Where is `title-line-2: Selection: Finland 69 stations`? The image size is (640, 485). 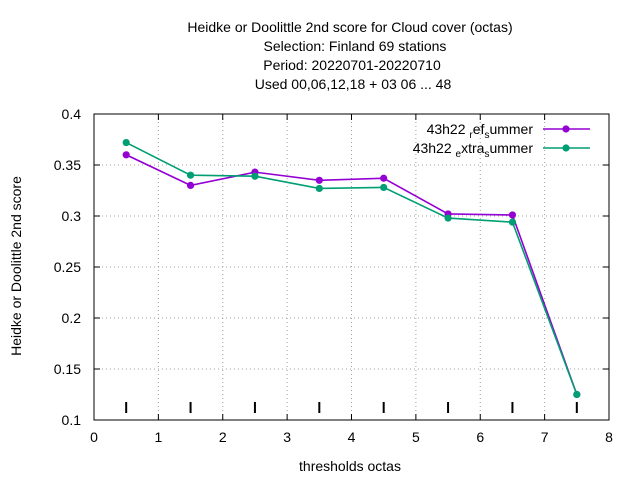
title-line-2: Selection: Finland 69 stations is located at coordinates (355, 46).